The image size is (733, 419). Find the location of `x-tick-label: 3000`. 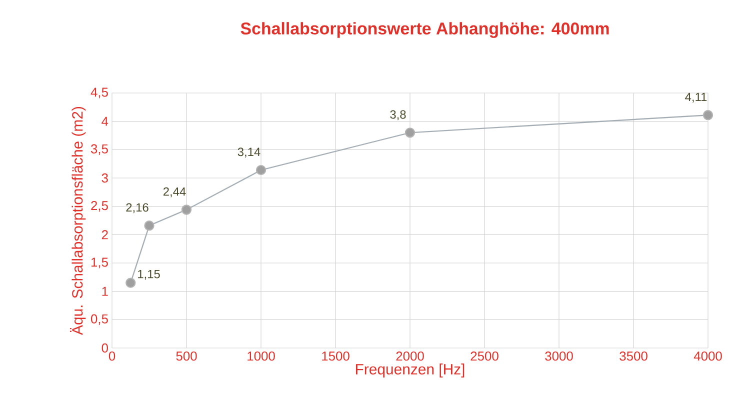

x-tick-label: 3000 is located at coordinates (559, 356).